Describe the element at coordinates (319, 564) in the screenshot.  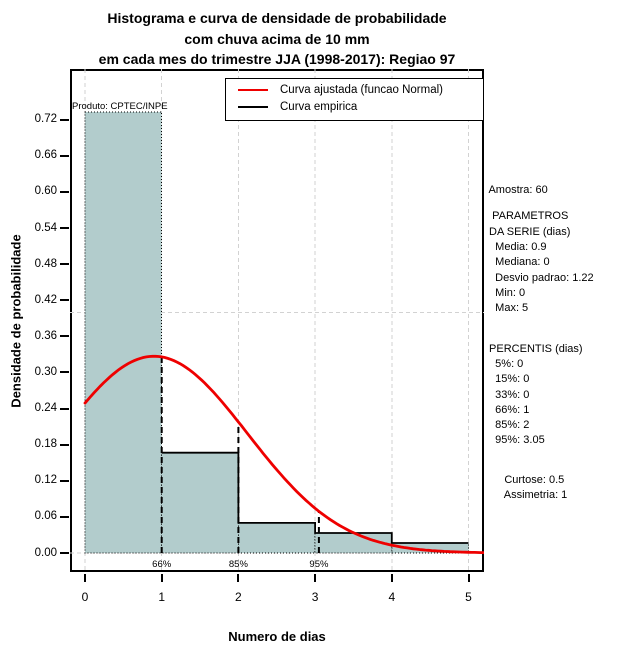
I see `percentile-label: 95%` at that location.